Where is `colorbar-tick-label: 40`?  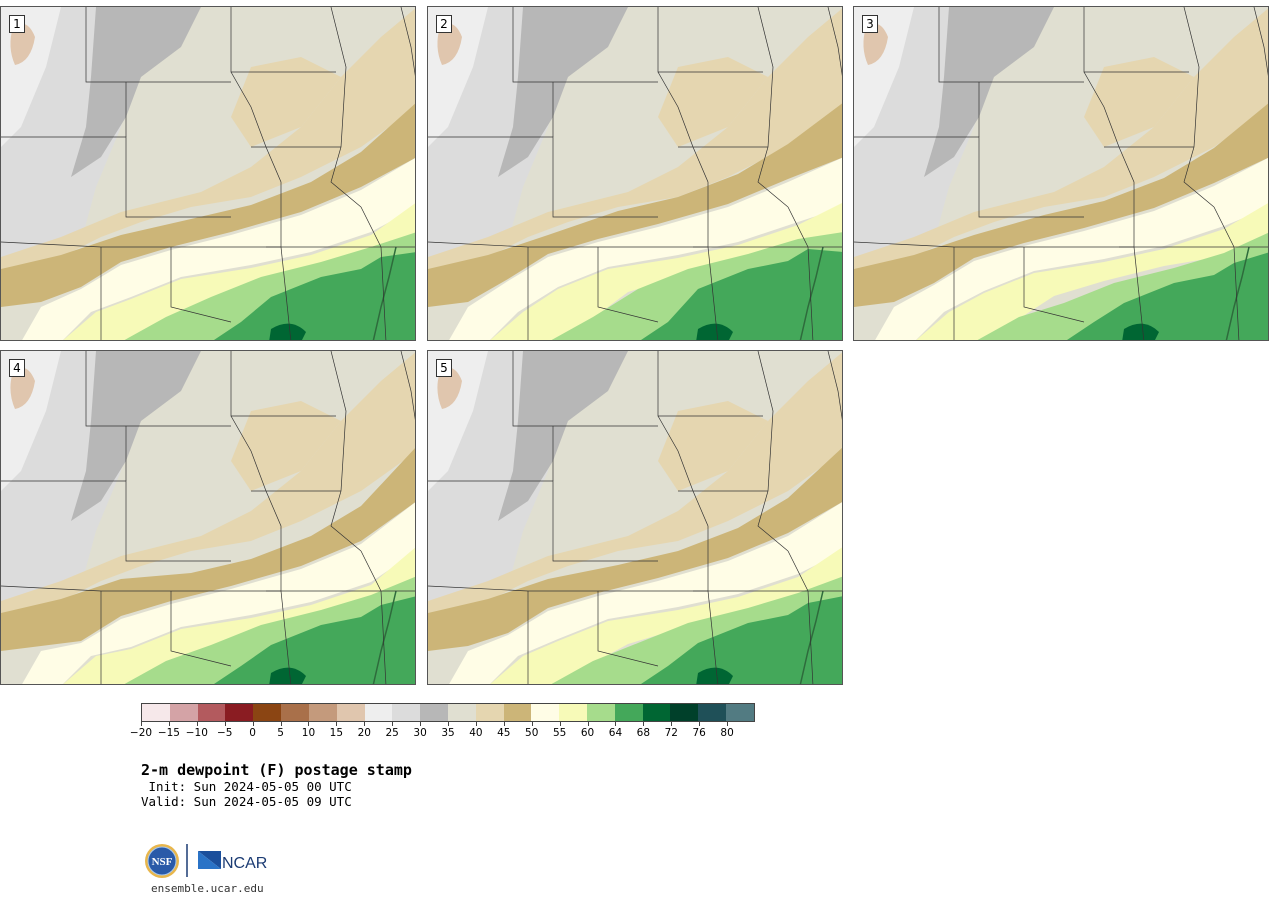
colorbar-tick-label: 40 is located at coordinates (476, 733).